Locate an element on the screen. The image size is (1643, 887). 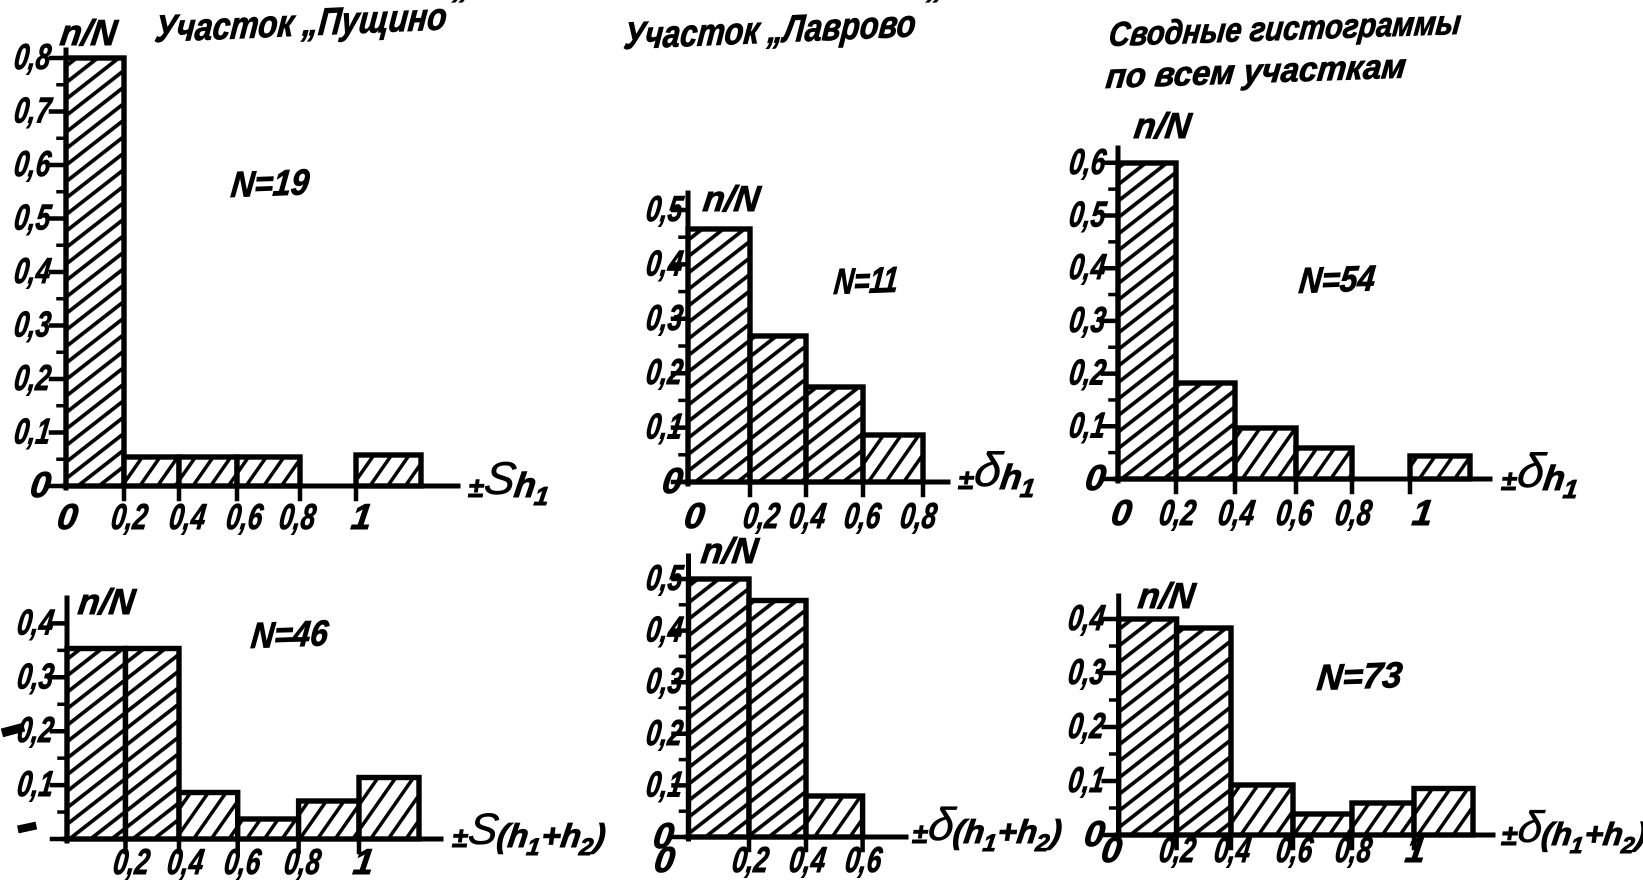
svg-text: N=11 is located at coordinates (866, 280).